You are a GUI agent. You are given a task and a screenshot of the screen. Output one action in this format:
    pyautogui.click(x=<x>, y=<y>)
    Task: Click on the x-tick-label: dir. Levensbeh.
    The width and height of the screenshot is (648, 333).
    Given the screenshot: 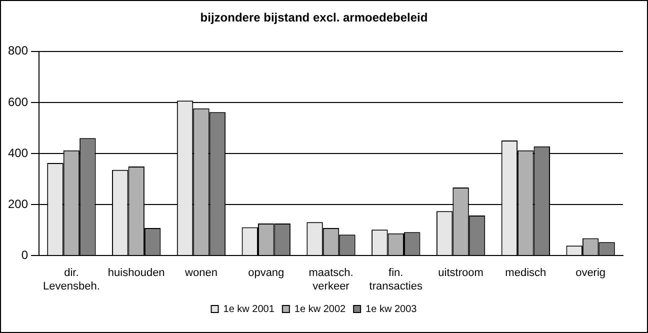 What is the action you would take?
    pyautogui.click(x=71, y=279)
    